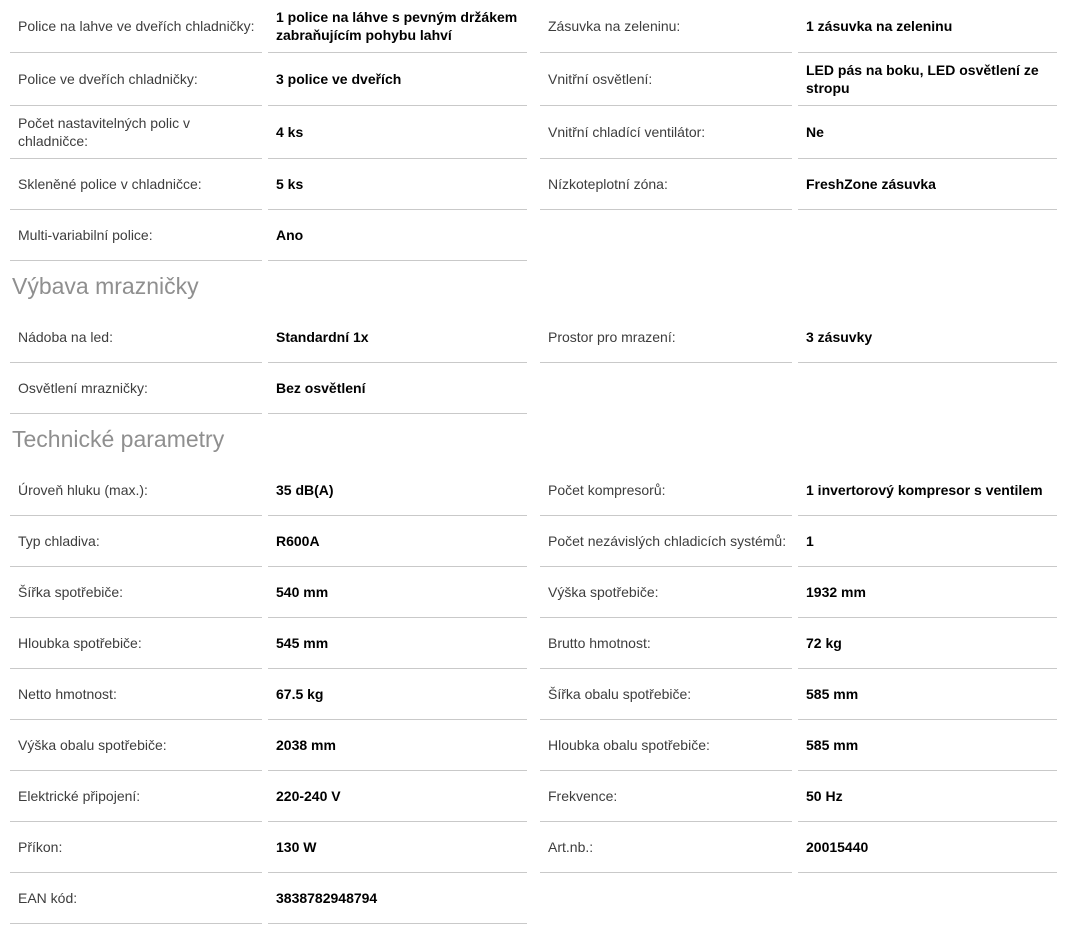 This screenshot has width=1070, height=944. I want to click on spec-value: 545 mm, so click(397, 643).